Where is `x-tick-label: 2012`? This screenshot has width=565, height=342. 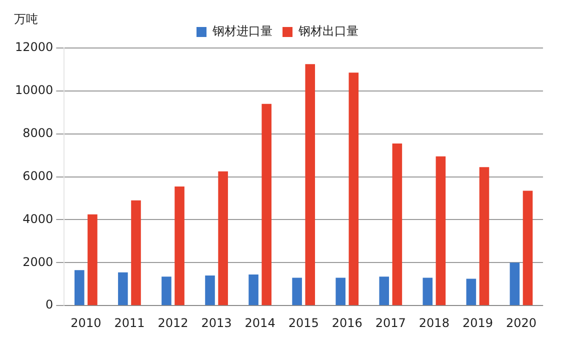 x-tick-label: 2012 is located at coordinates (173, 323).